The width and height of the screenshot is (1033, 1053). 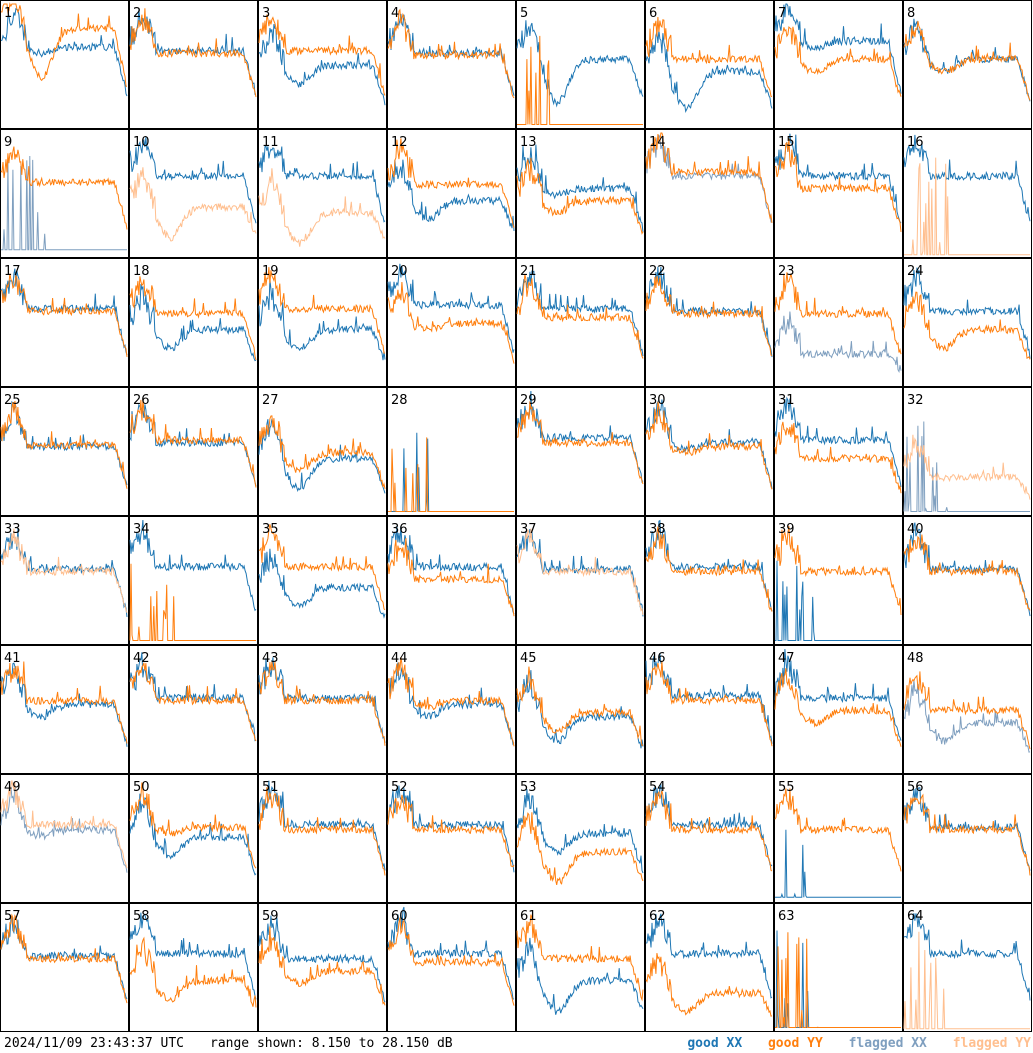 I want to click on panel-25: 25, so click(x=64, y=451).